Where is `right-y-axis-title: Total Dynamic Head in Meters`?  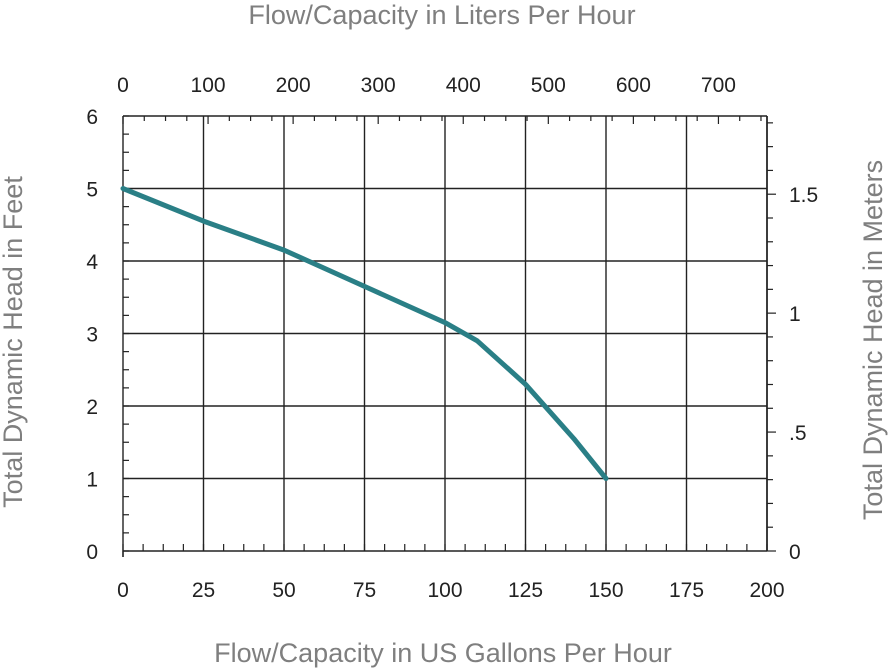 right-y-axis-title: Total Dynamic Head in Meters is located at coordinates (873, 340).